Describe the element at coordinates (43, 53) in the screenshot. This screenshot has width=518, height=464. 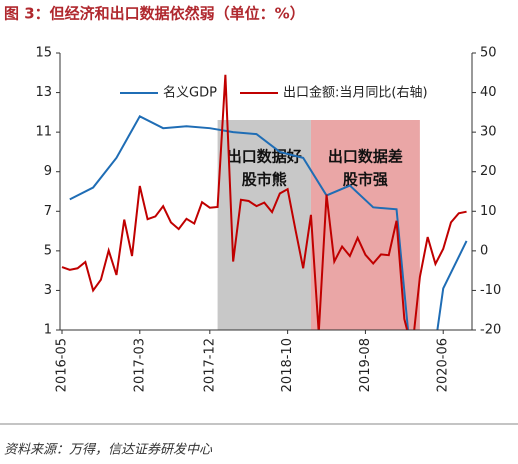
I see `y-tick-label: 15` at that location.